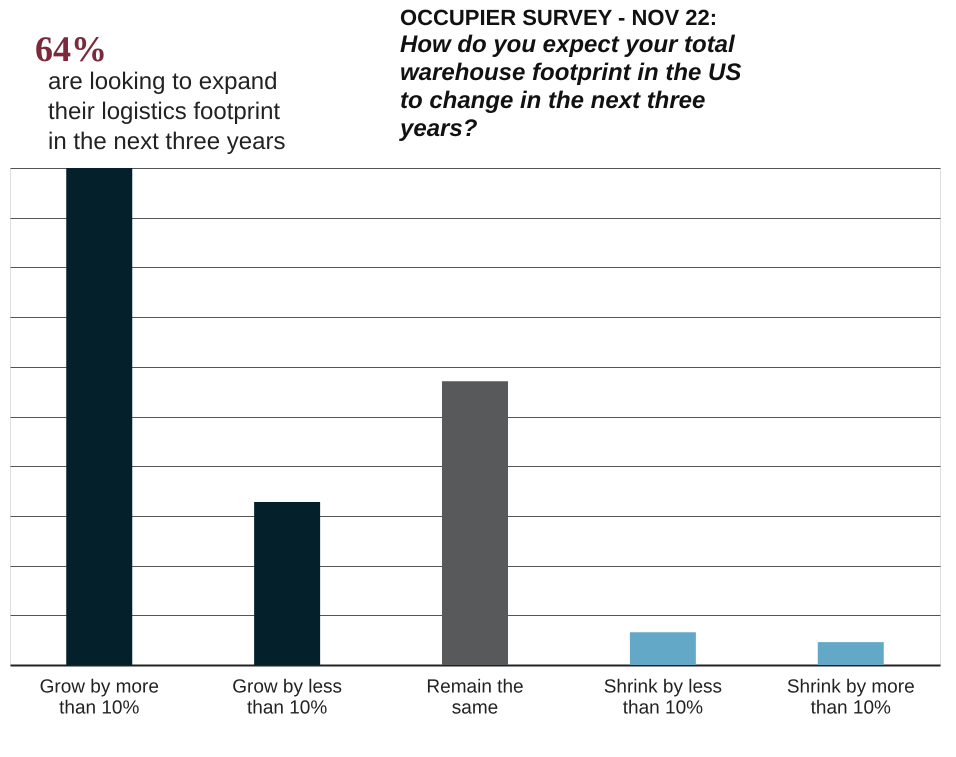  I want to click on x-tick-label: Remain the same, so click(475, 697).